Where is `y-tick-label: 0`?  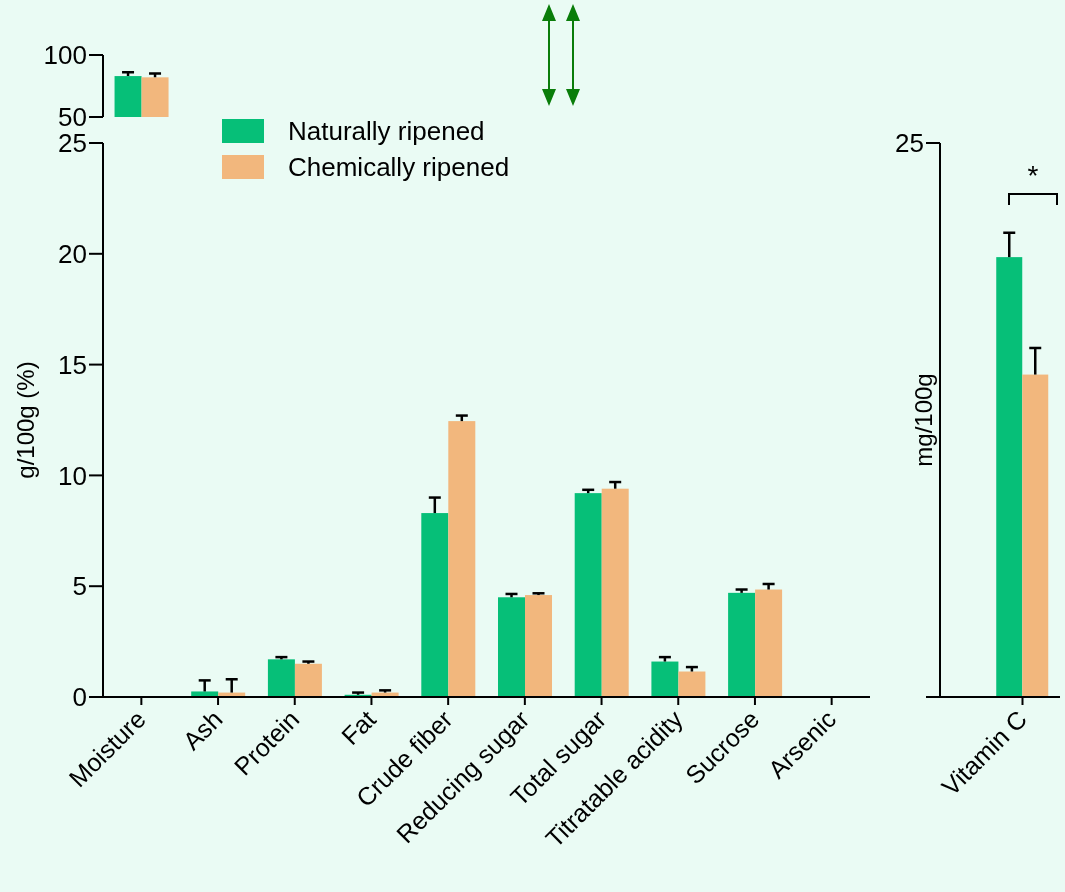
y-tick-label: 0 is located at coordinates (79, 697).